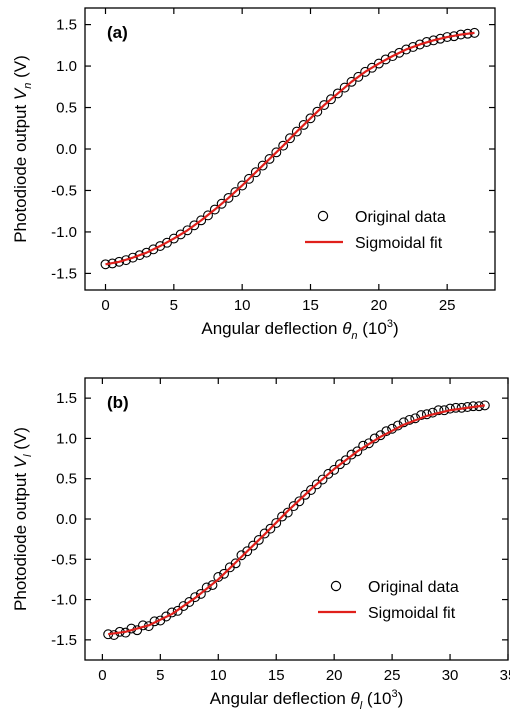 This screenshot has height=728, width=510. I want to click on y-axis-label-subscript: l, so click(28, 455).